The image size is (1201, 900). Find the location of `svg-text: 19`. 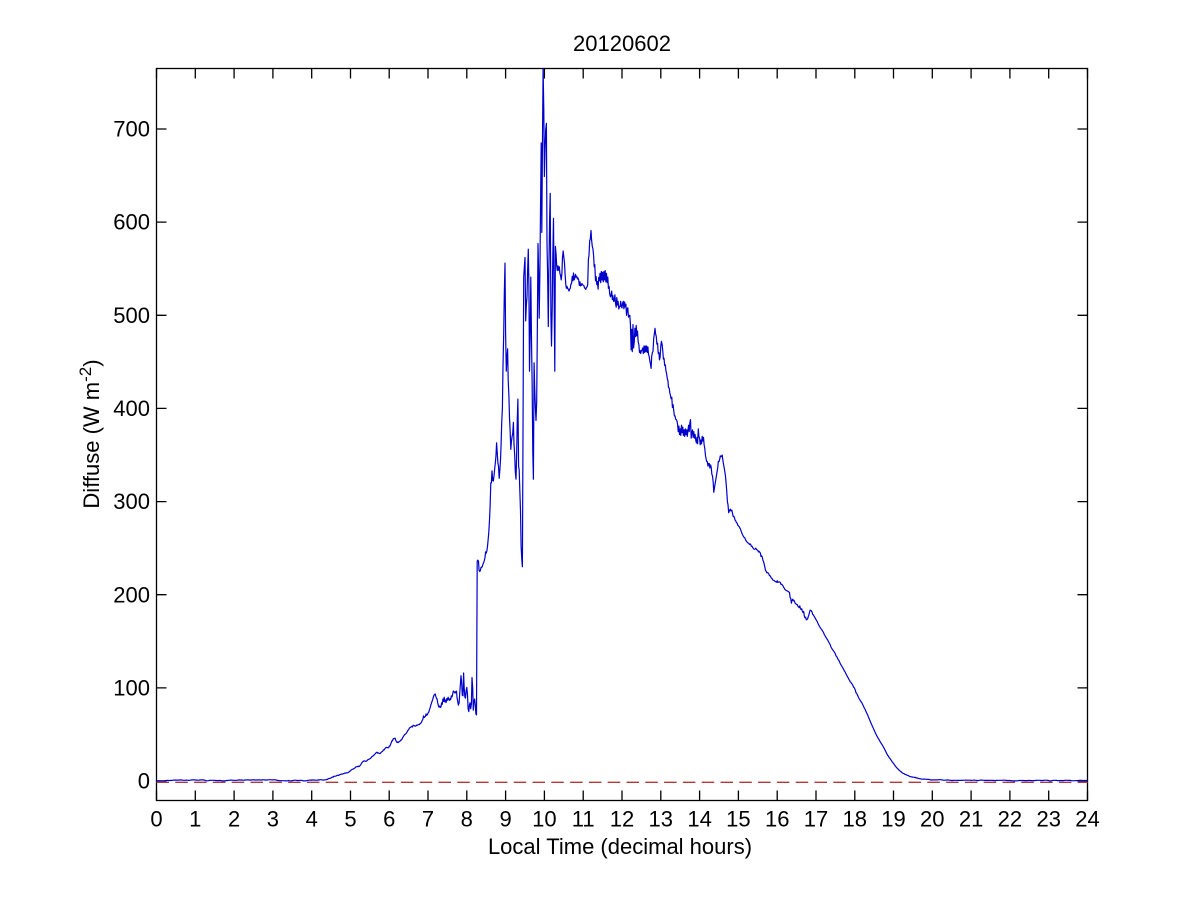

svg-text: 19 is located at coordinates (893, 819).